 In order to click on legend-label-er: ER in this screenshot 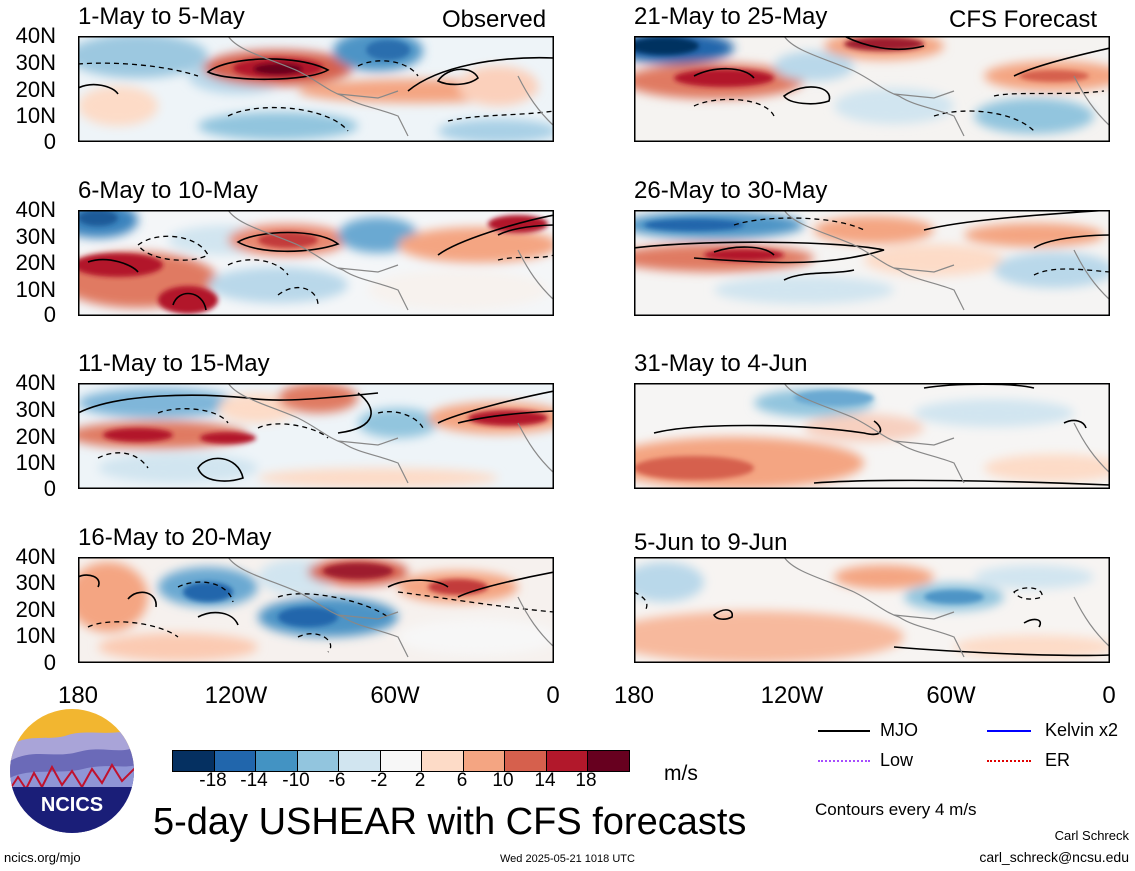, I will do `click(1058, 760)`.